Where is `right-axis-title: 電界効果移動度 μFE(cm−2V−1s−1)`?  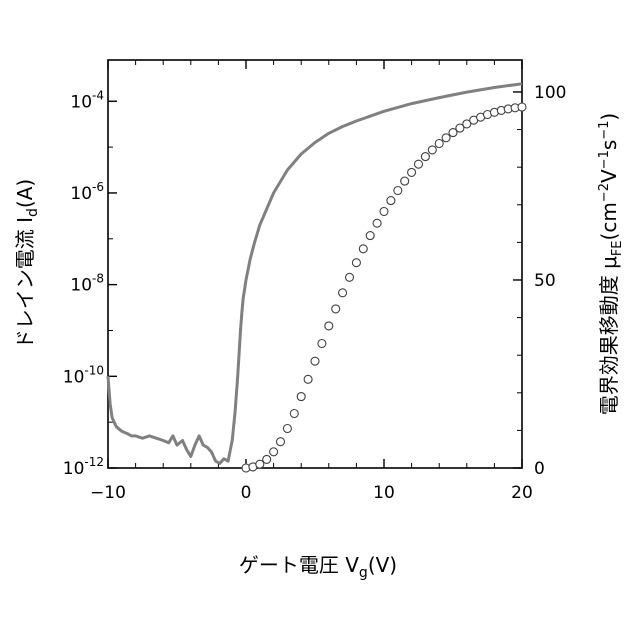
right-axis-title: 電界効果移動度 μFE(cm−2V−1s−1) is located at coordinates (611, 264).